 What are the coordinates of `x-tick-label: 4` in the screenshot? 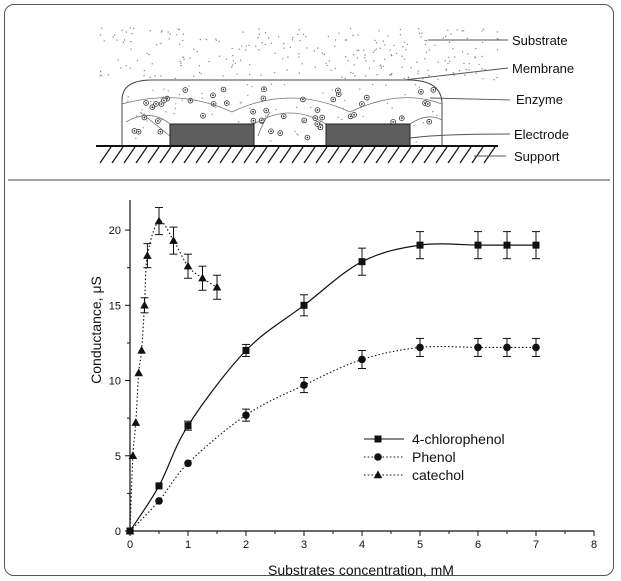 It's located at (362, 545).